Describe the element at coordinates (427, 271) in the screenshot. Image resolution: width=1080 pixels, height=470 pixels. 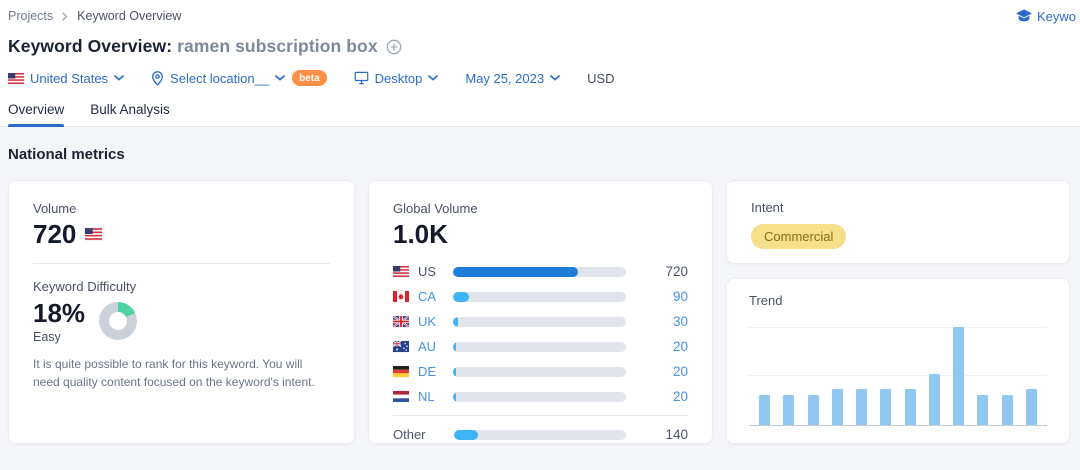
I see `country-label-us: US` at that location.